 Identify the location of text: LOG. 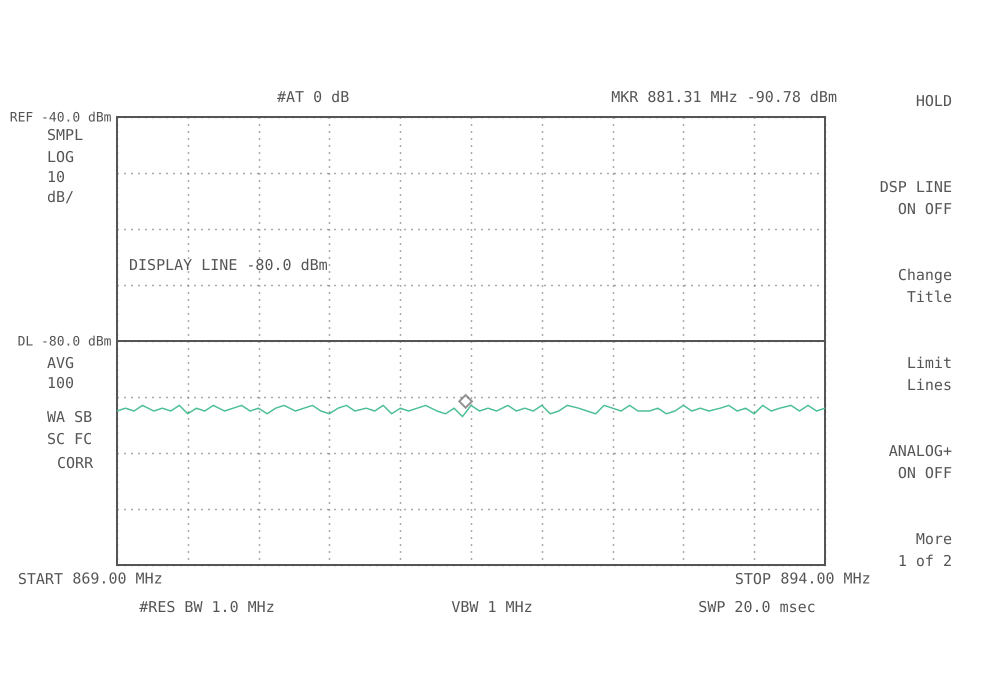
(60, 157).